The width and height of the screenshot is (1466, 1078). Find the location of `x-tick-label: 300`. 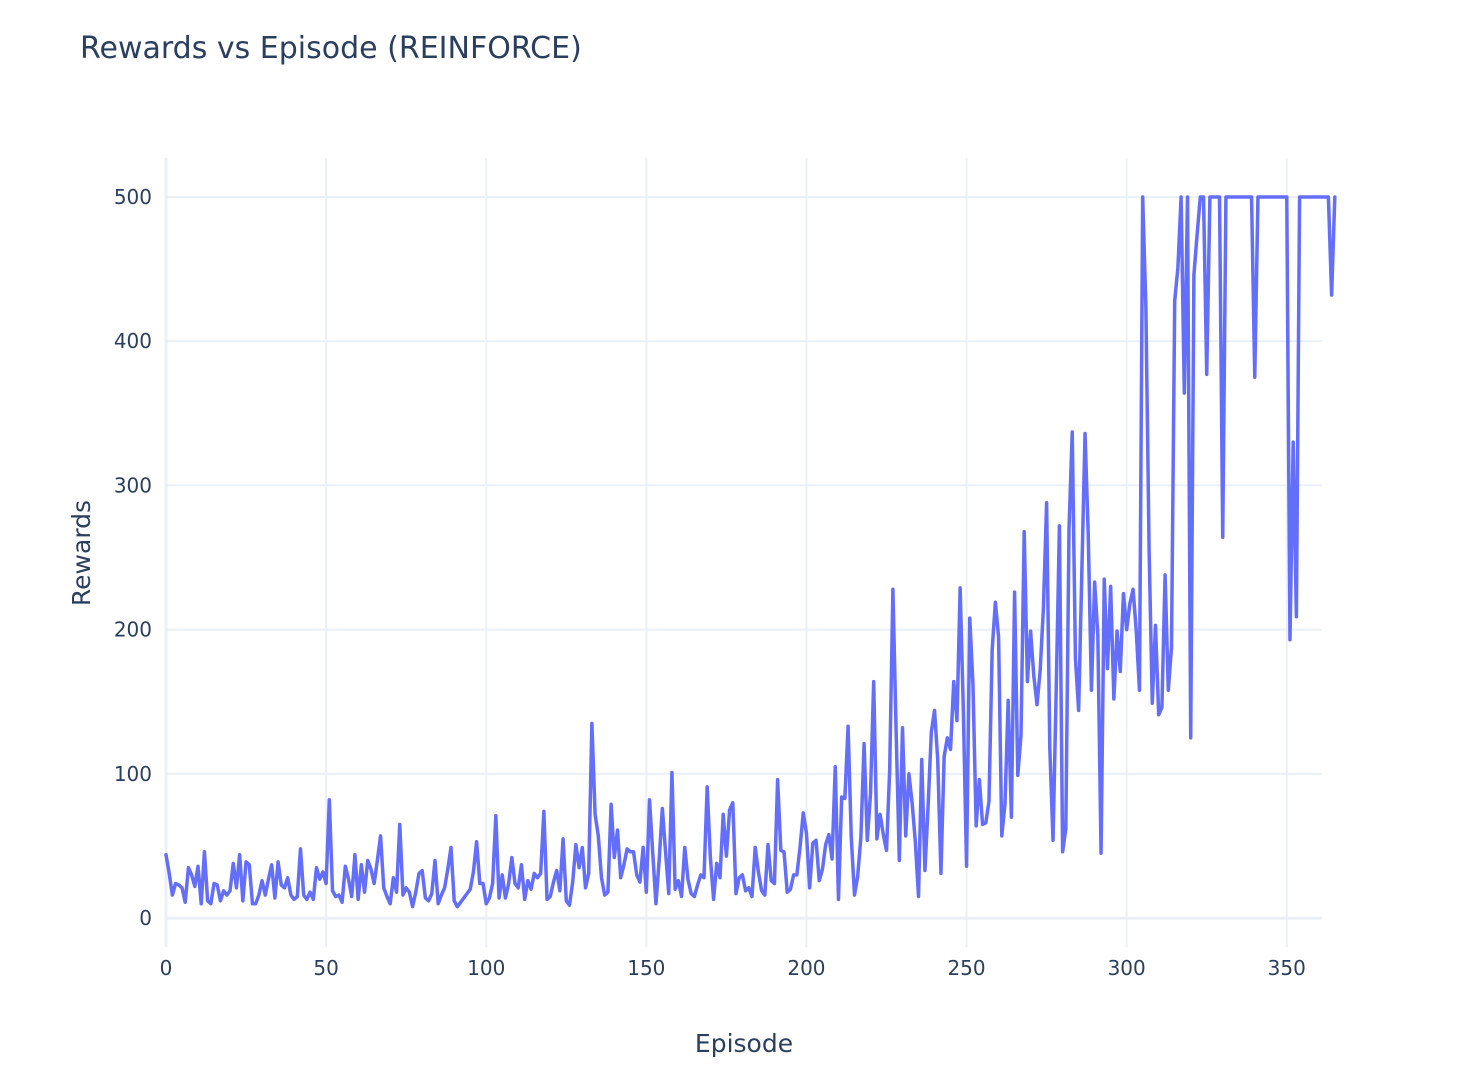

x-tick-label: 300 is located at coordinates (1127, 968).